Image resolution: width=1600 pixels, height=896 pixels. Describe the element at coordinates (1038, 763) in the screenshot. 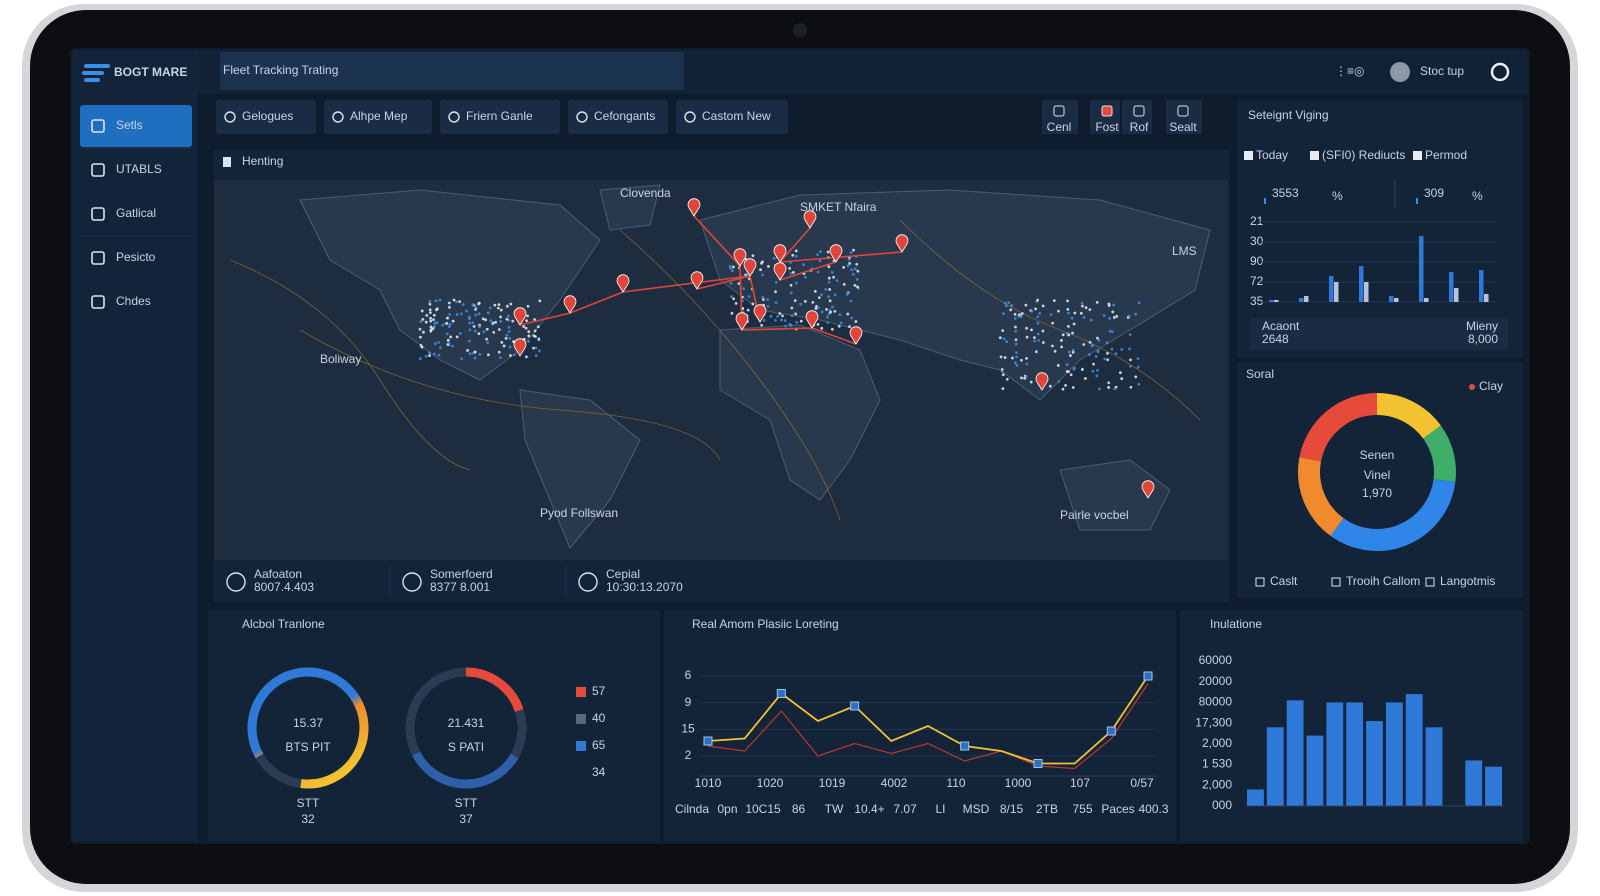

I see `point-marker` at that location.